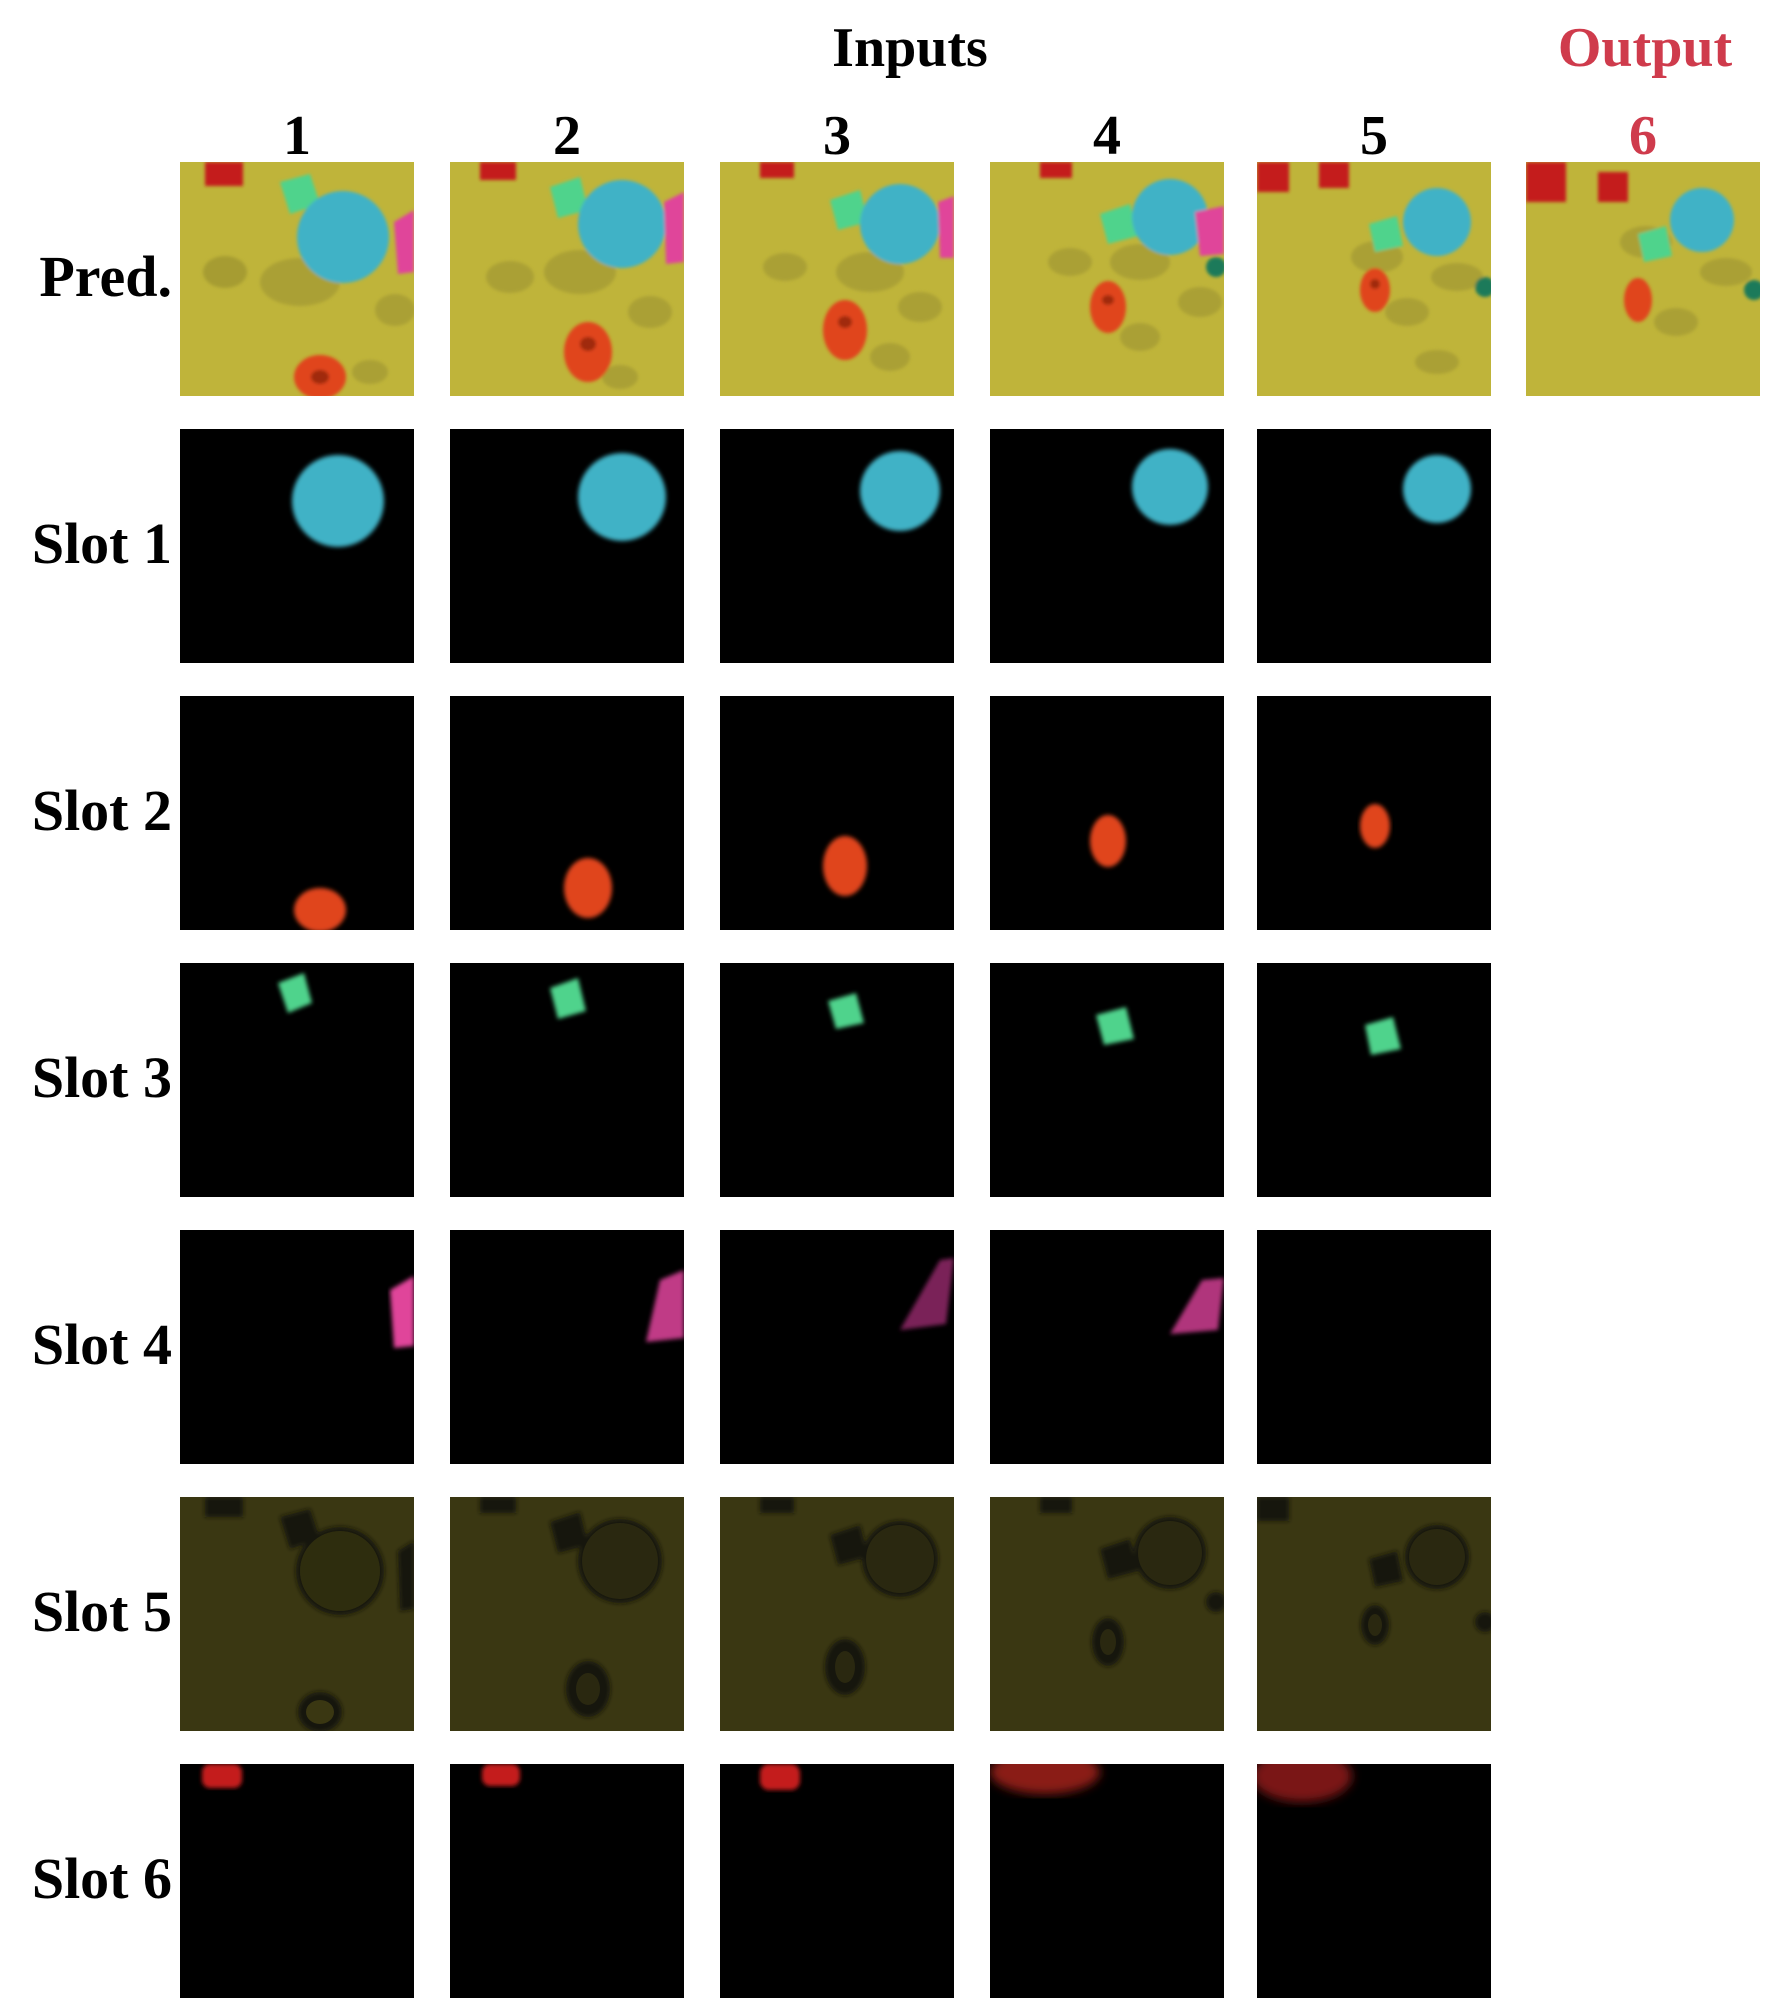 The height and width of the screenshot is (2002, 1770). Describe the element at coordinates (101, 543) in the screenshot. I see `row-label-slot-1: Slot 1` at that location.